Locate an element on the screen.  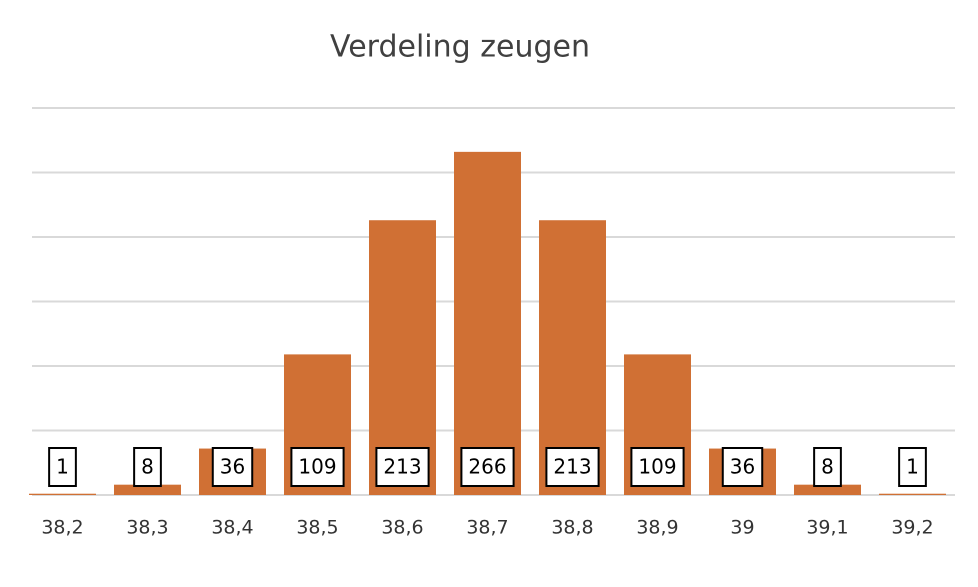
x-tick-label: 38,5 is located at coordinates (317, 528).